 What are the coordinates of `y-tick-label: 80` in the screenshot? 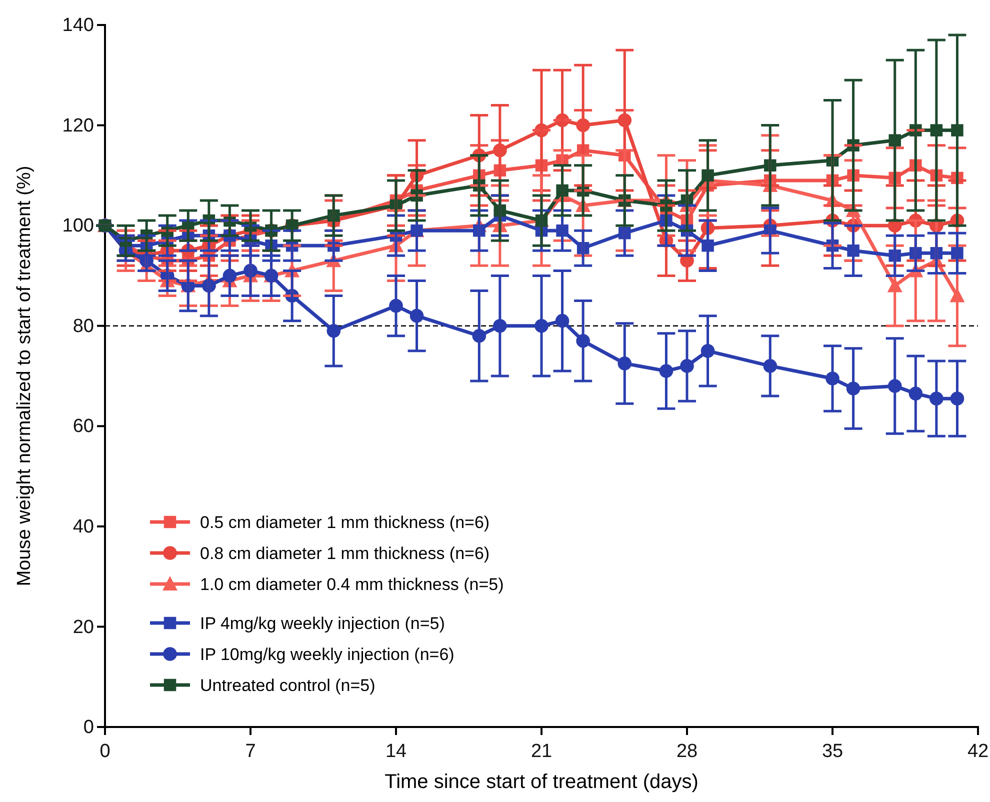 It's located at (83, 326).